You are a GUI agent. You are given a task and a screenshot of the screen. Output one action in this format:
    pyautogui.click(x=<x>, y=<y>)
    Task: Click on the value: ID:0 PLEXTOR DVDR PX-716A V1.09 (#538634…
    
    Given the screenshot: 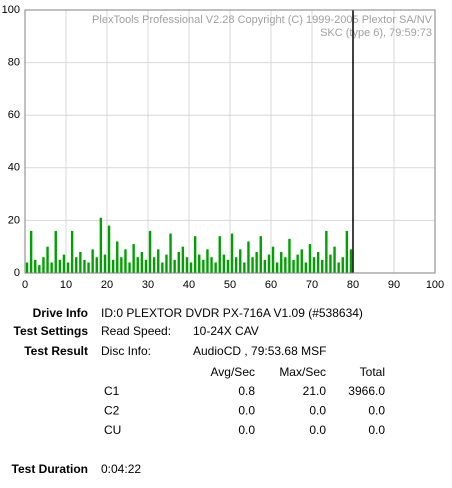 What is the action you would take?
    pyautogui.click(x=232, y=313)
    